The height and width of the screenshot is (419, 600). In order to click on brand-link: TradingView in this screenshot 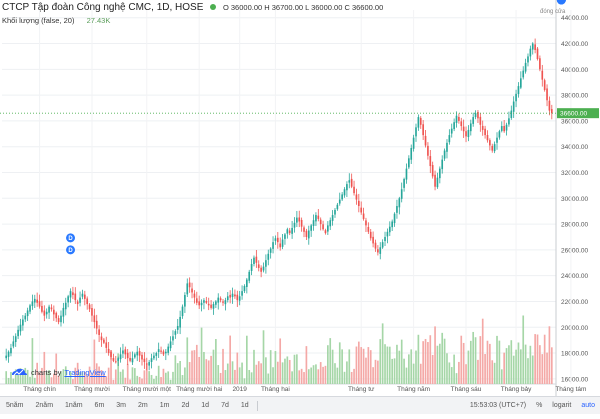, I will do `click(85, 372)`.